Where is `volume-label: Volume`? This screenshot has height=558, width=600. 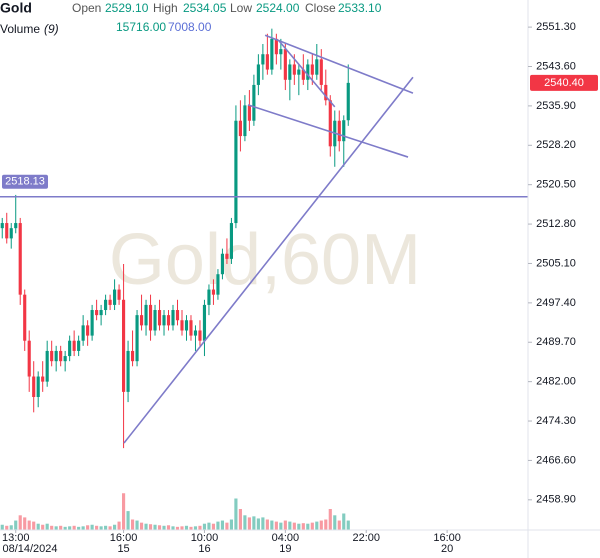
volume-label: Volume is located at coordinates (20, 29).